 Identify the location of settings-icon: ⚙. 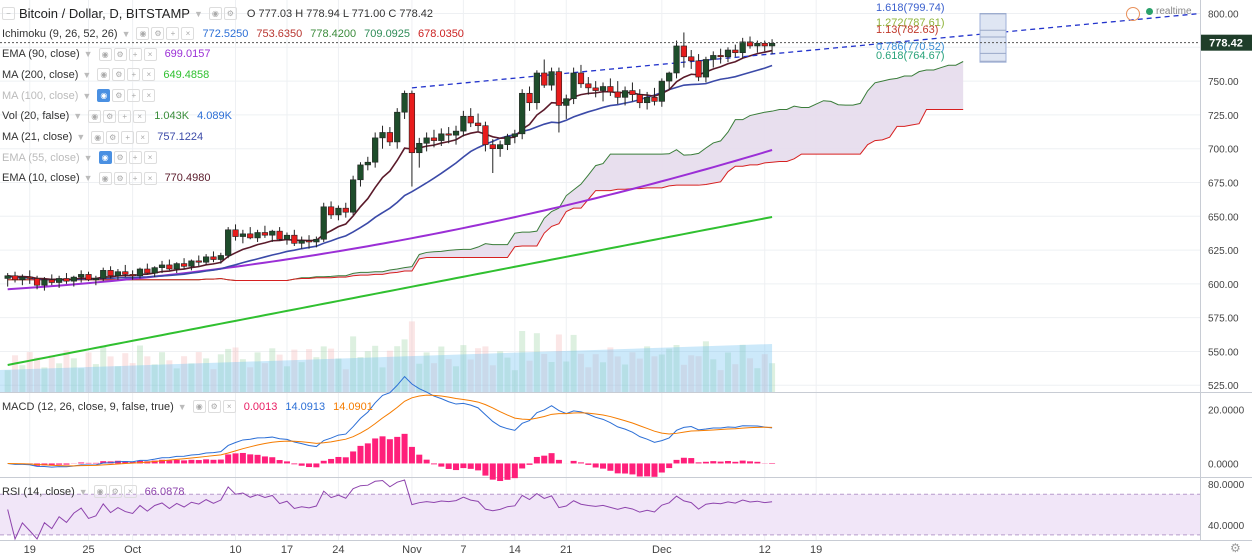
(1235, 548).